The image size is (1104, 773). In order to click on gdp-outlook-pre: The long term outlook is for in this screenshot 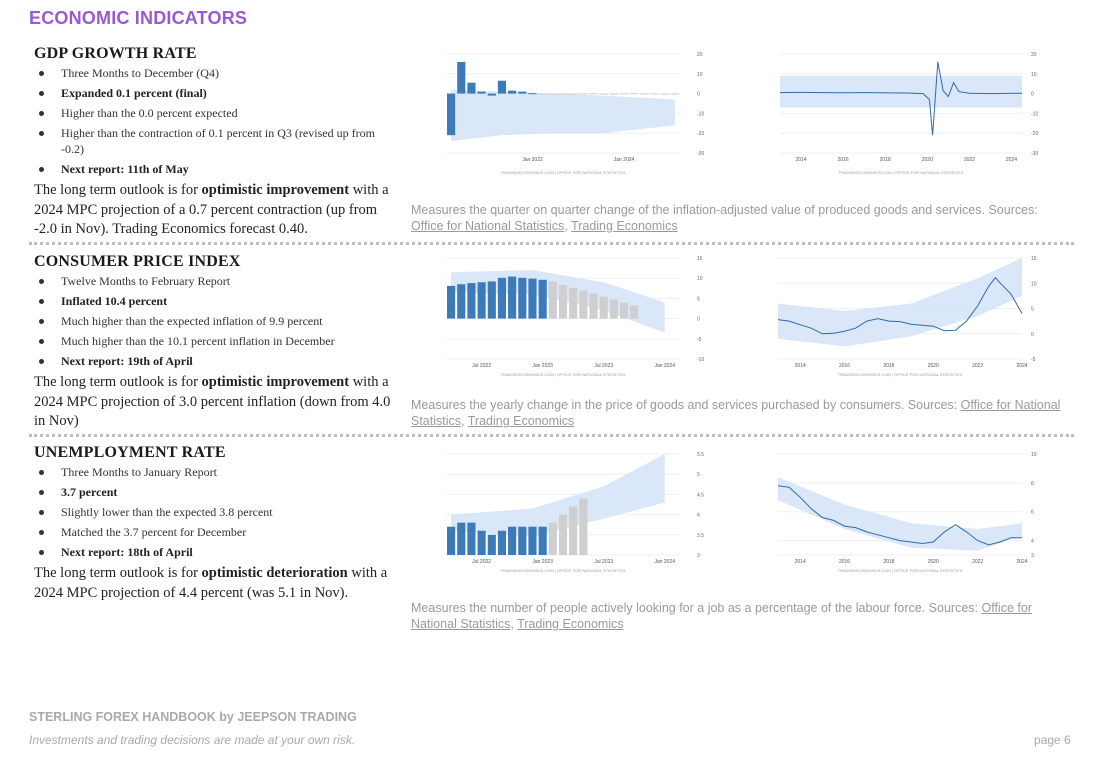, I will do `click(118, 190)`.